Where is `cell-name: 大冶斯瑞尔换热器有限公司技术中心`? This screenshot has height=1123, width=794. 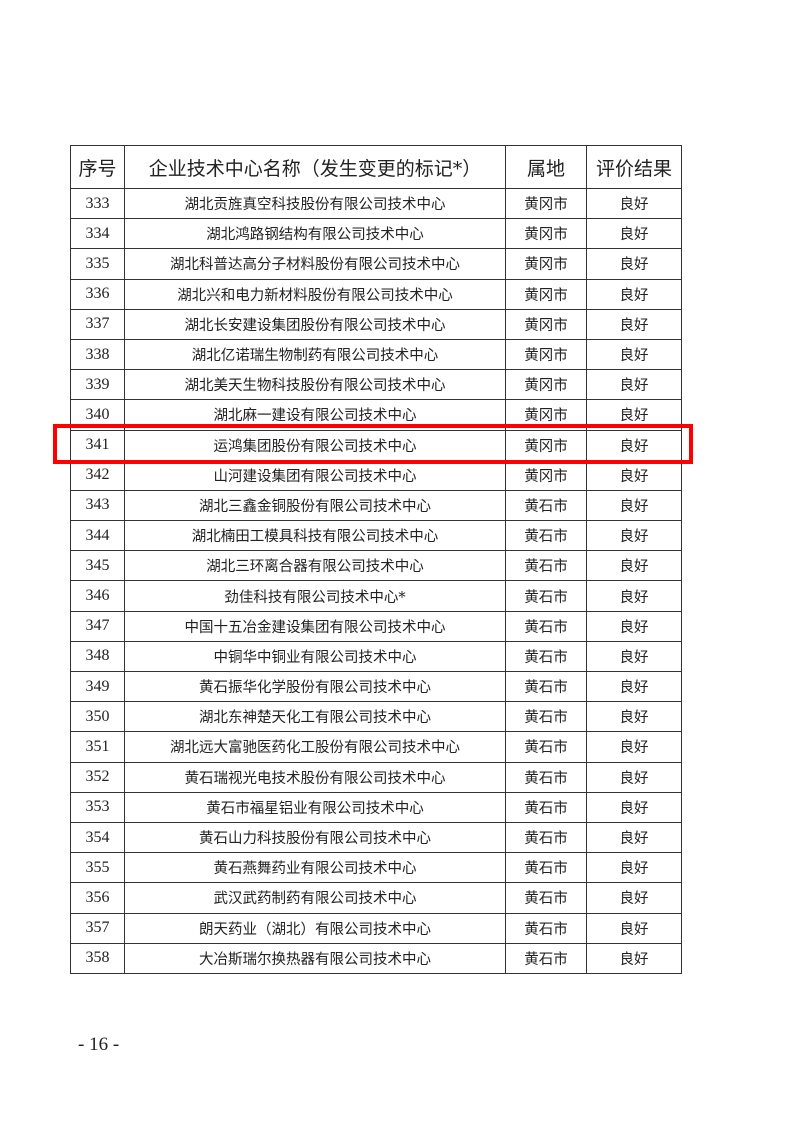 cell-name: 大冶斯瑞尔换热器有限公司技术中心 is located at coordinates (315, 958).